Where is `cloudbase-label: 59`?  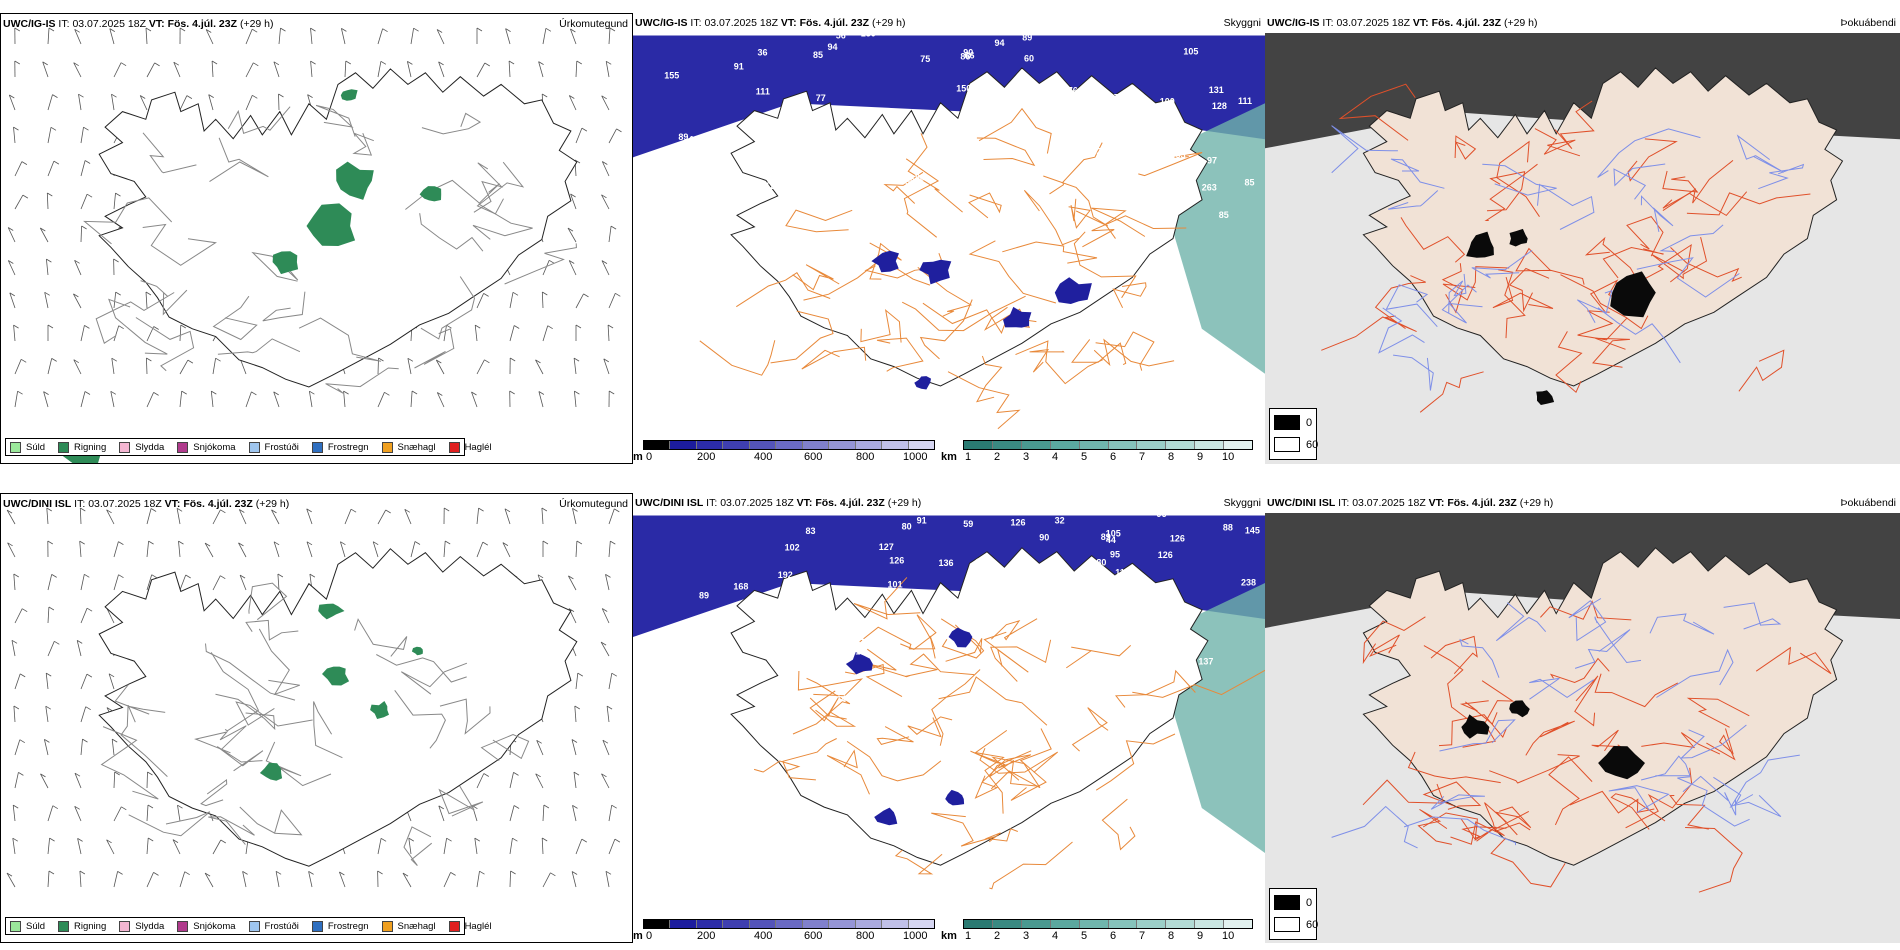
cloudbase-label: 59 is located at coordinates (941, 148).